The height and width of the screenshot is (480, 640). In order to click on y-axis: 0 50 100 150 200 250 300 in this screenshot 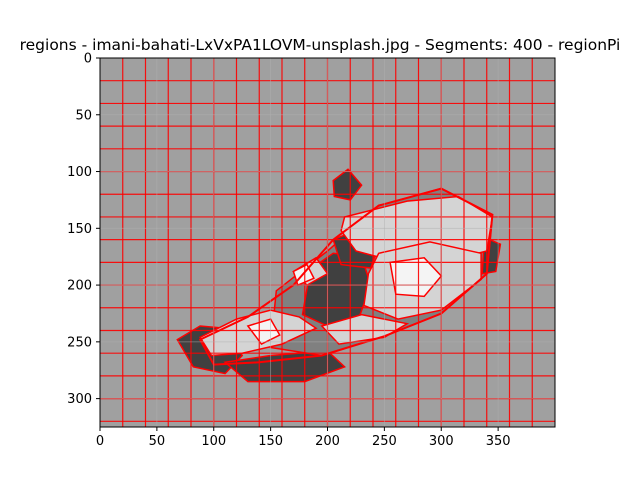, I will do `click(83, 229)`.